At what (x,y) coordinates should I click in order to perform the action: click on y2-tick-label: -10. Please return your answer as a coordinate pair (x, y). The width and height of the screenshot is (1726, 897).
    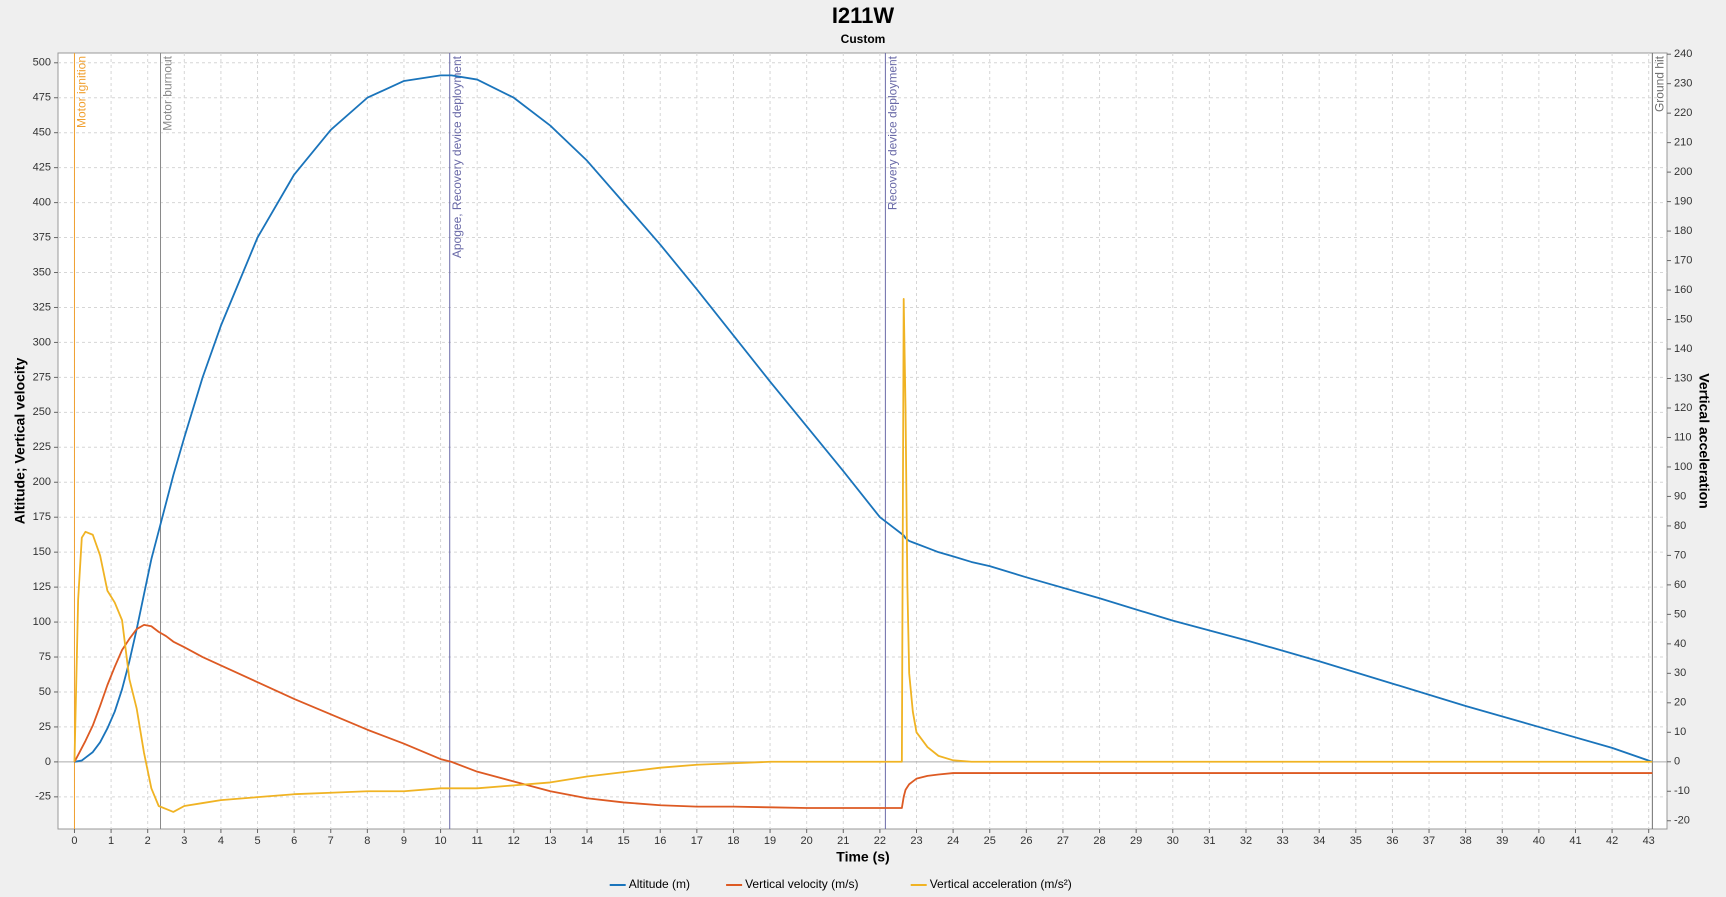
    Looking at the image, I should click on (1682, 791).